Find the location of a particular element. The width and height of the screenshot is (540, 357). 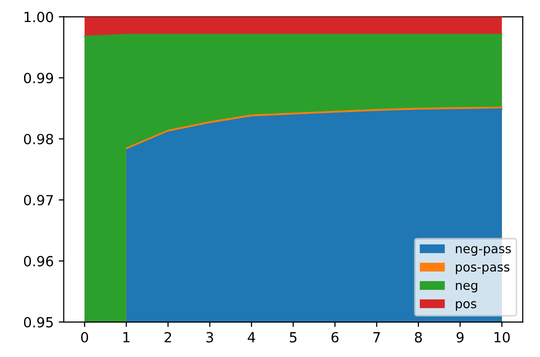

y-tick-label: 1.00 is located at coordinates (39, 17).